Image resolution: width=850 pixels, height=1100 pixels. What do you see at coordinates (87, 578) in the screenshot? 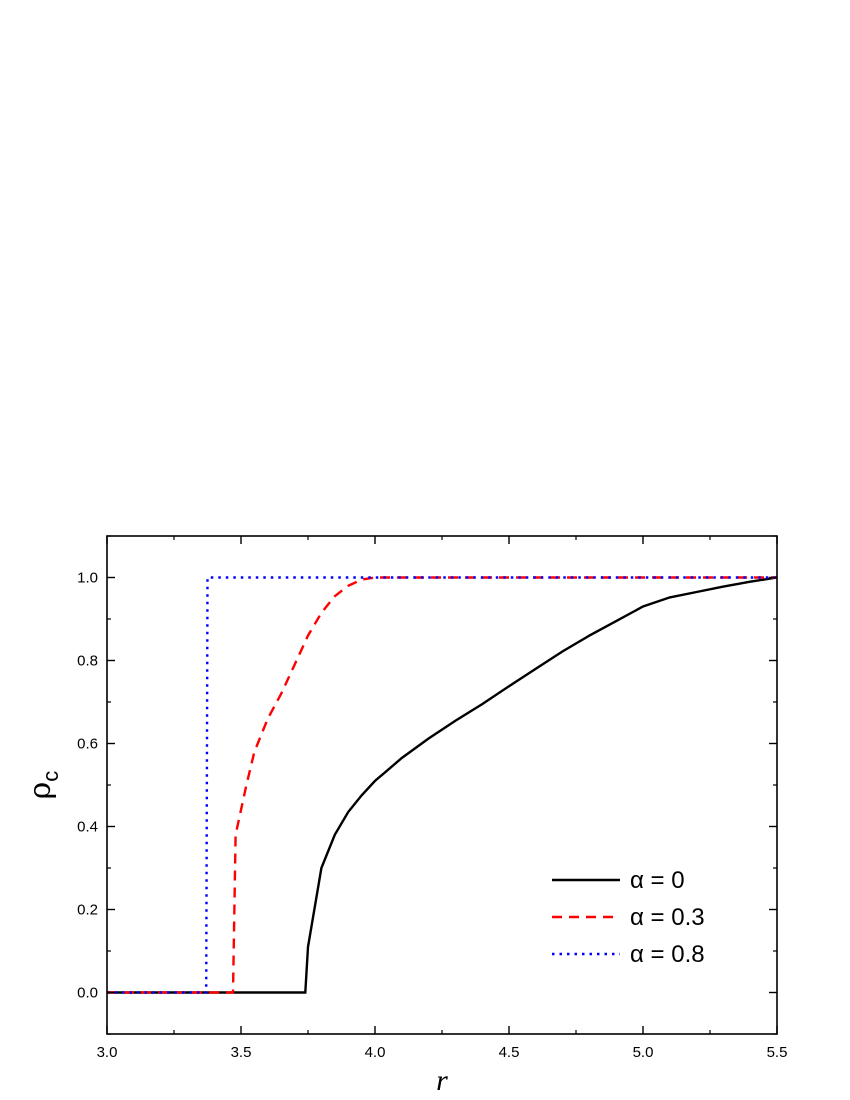
I see `y-tick-label: 1.0` at bounding box center [87, 578].